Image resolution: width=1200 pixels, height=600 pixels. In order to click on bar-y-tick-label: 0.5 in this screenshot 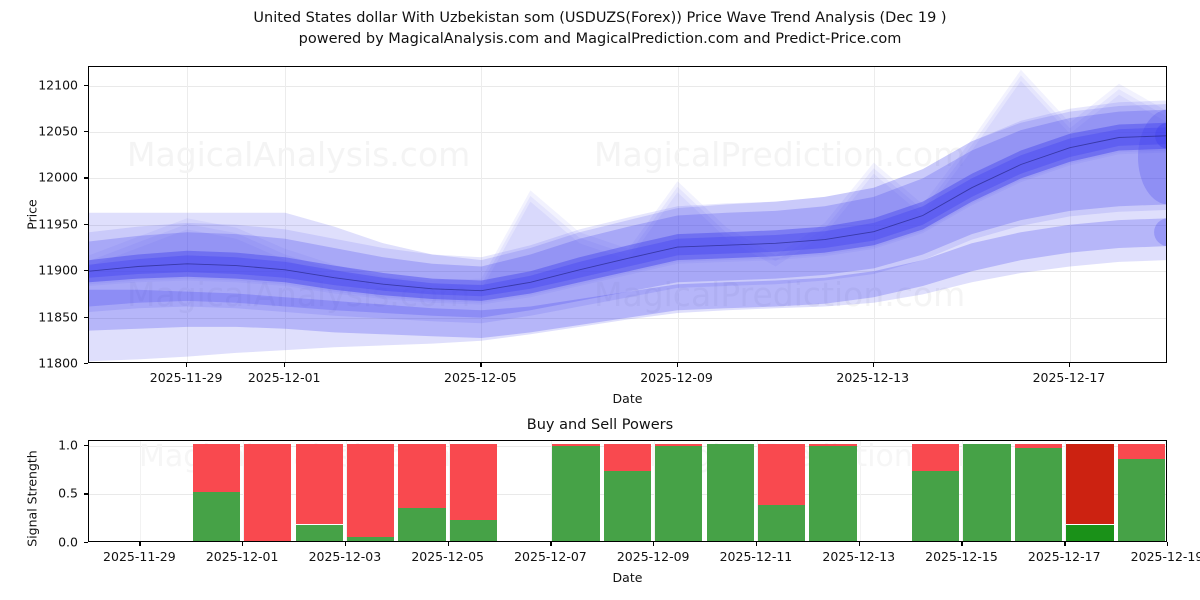, I will do `click(68, 493)`.